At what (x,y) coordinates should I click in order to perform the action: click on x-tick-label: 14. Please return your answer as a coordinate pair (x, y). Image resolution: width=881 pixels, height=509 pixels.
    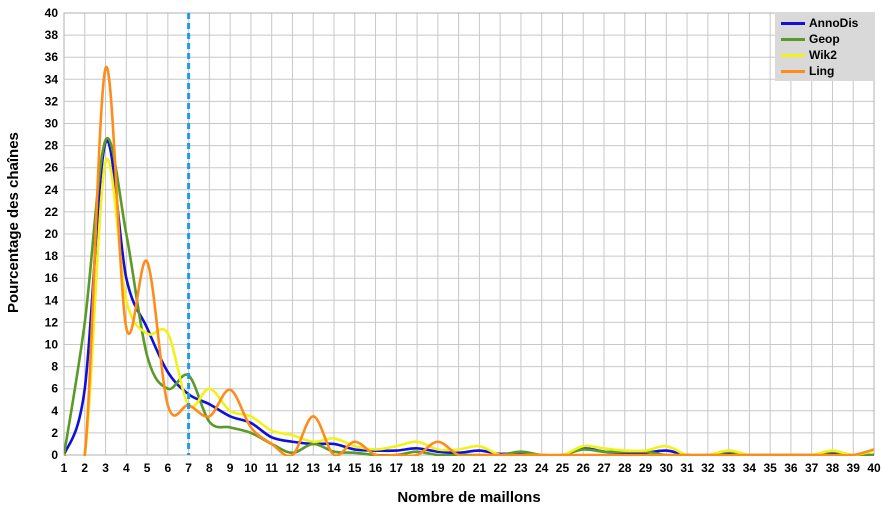
    Looking at the image, I should click on (334, 468).